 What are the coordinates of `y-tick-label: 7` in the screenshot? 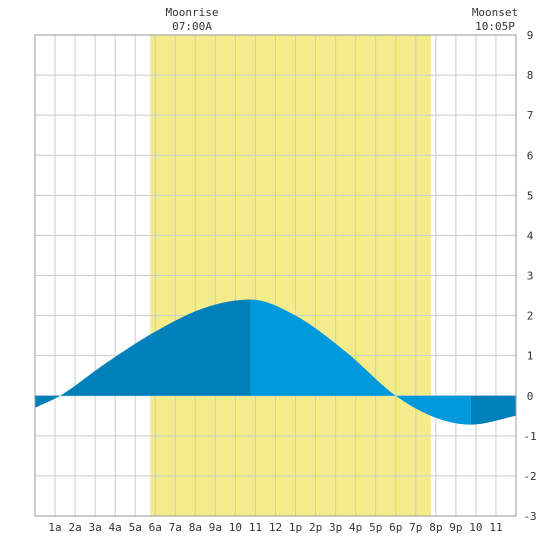 It's located at (530, 115).